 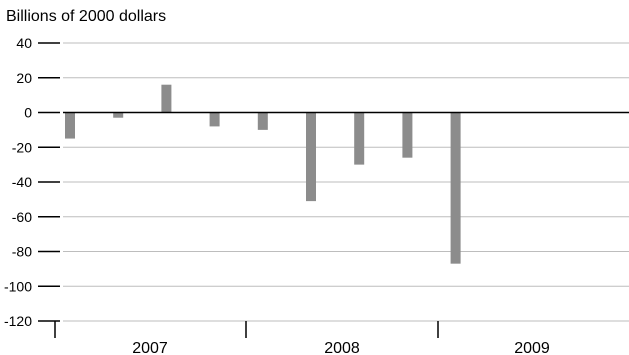 What do you see at coordinates (22, 217) in the screenshot?
I see `y-tick-label: -60` at bounding box center [22, 217].